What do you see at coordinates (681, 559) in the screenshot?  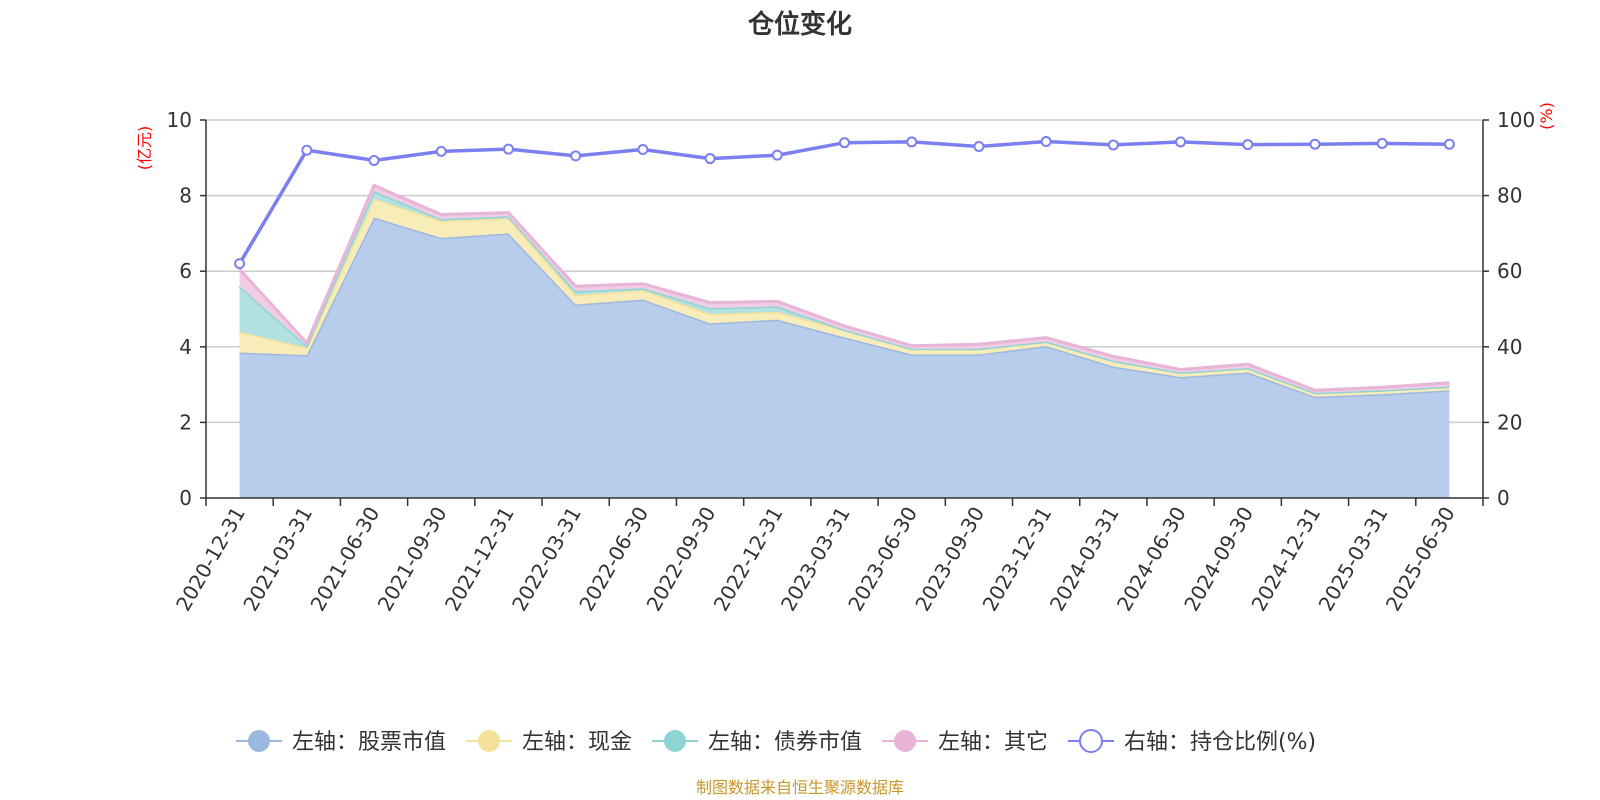 I see `x-tick-label: 2022-09-30` at bounding box center [681, 559].